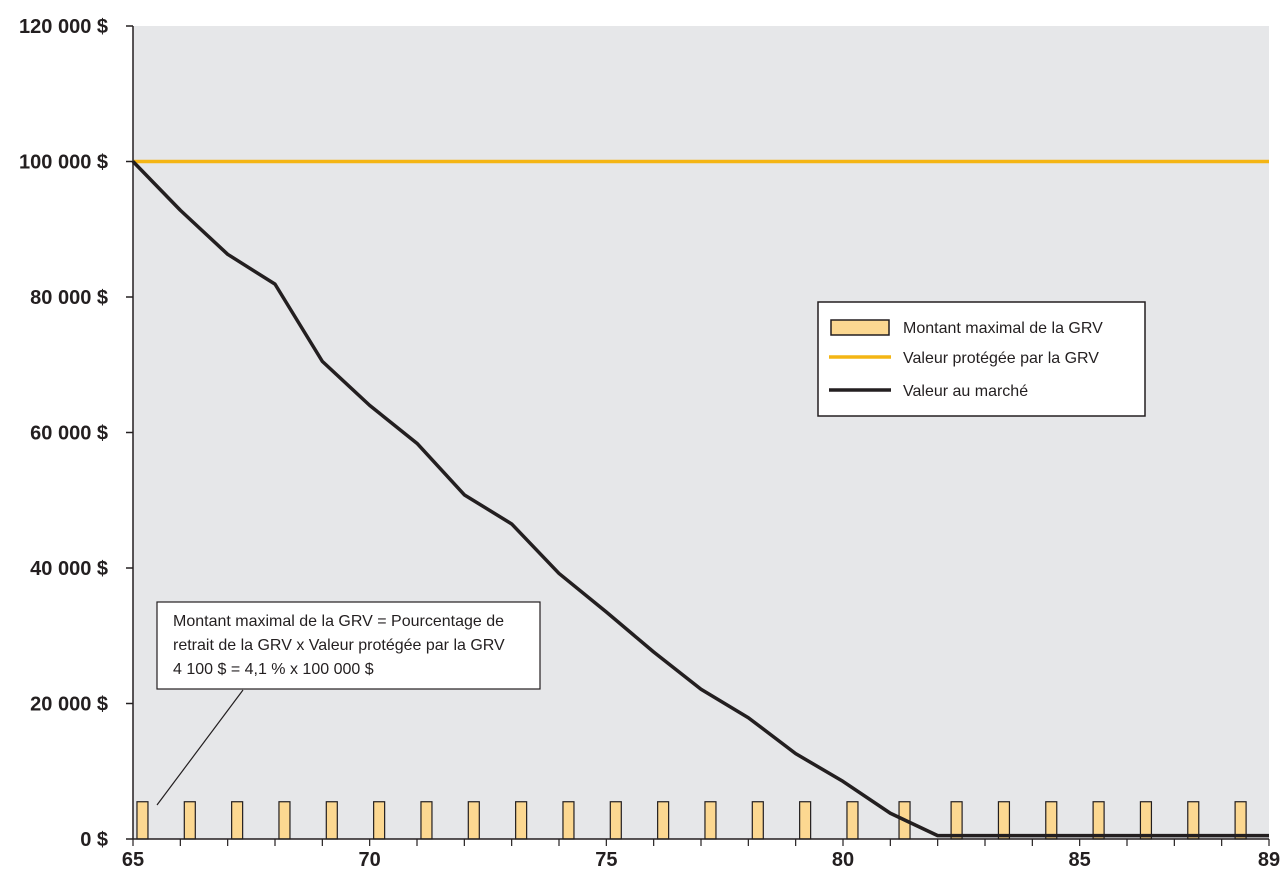  Describe the element at coordinates (1269, 860) in the screenshot. I see `x-tick-label: 89` at that location.